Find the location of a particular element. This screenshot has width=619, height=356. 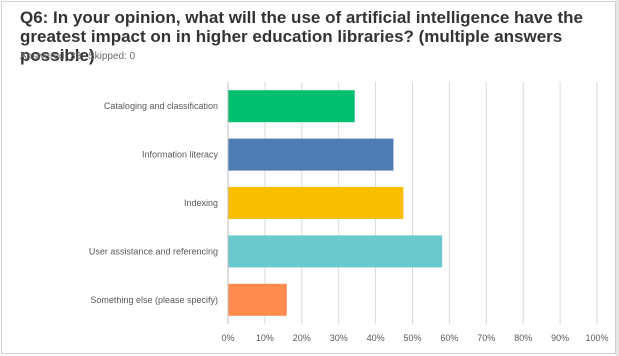

skipped-count: Skipped: 0 is located at coordinates (111, 56).